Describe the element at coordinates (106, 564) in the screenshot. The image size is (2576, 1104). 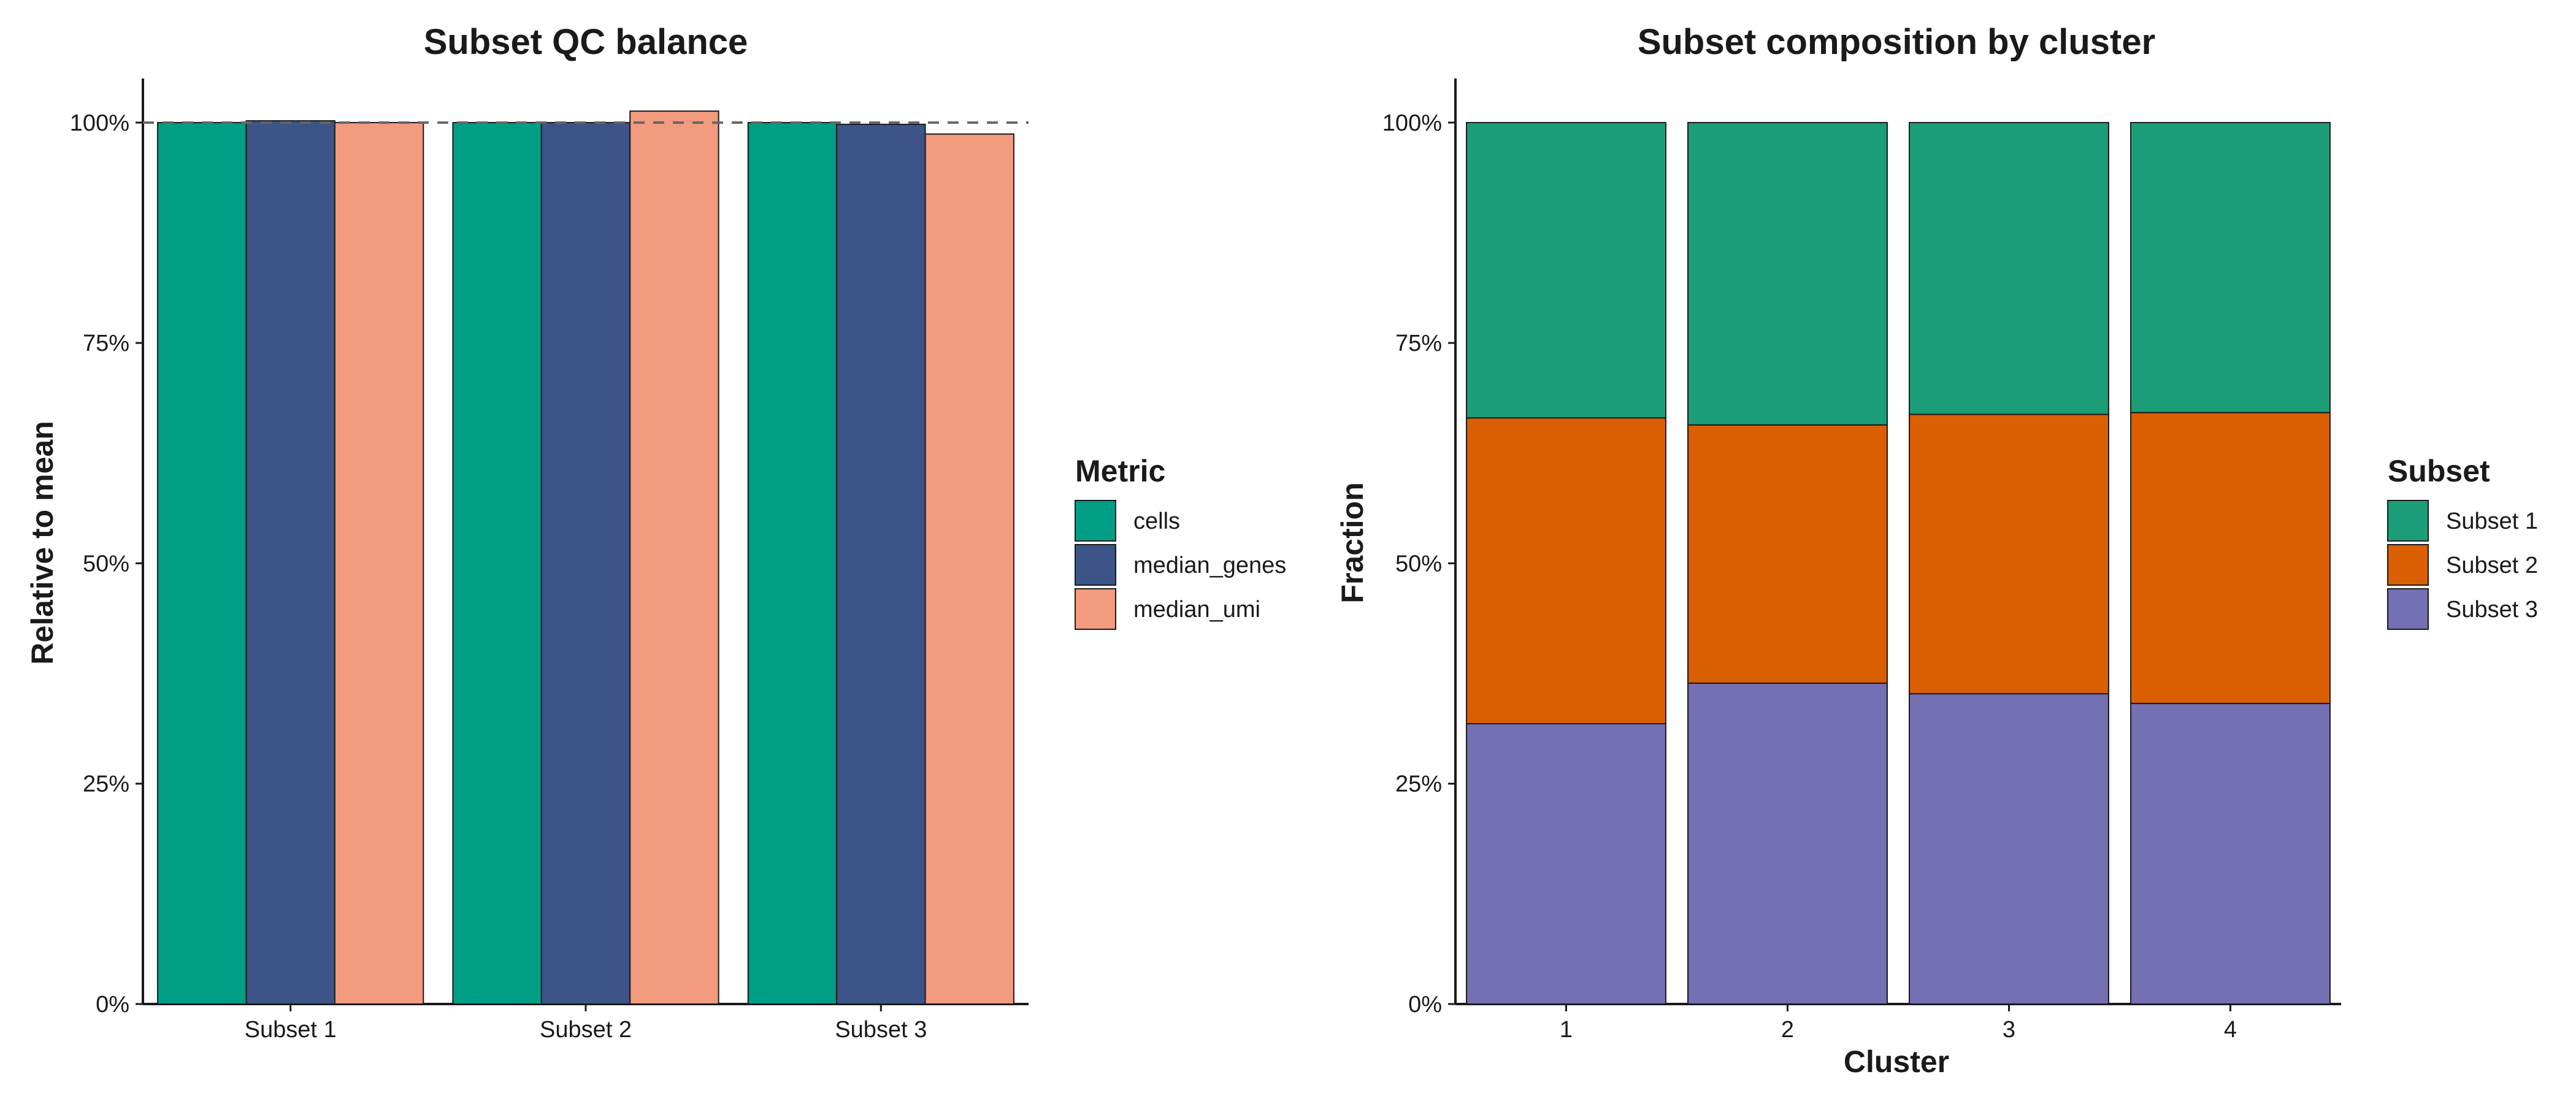
I see `qc-y-tick-label: 50%` at that location.